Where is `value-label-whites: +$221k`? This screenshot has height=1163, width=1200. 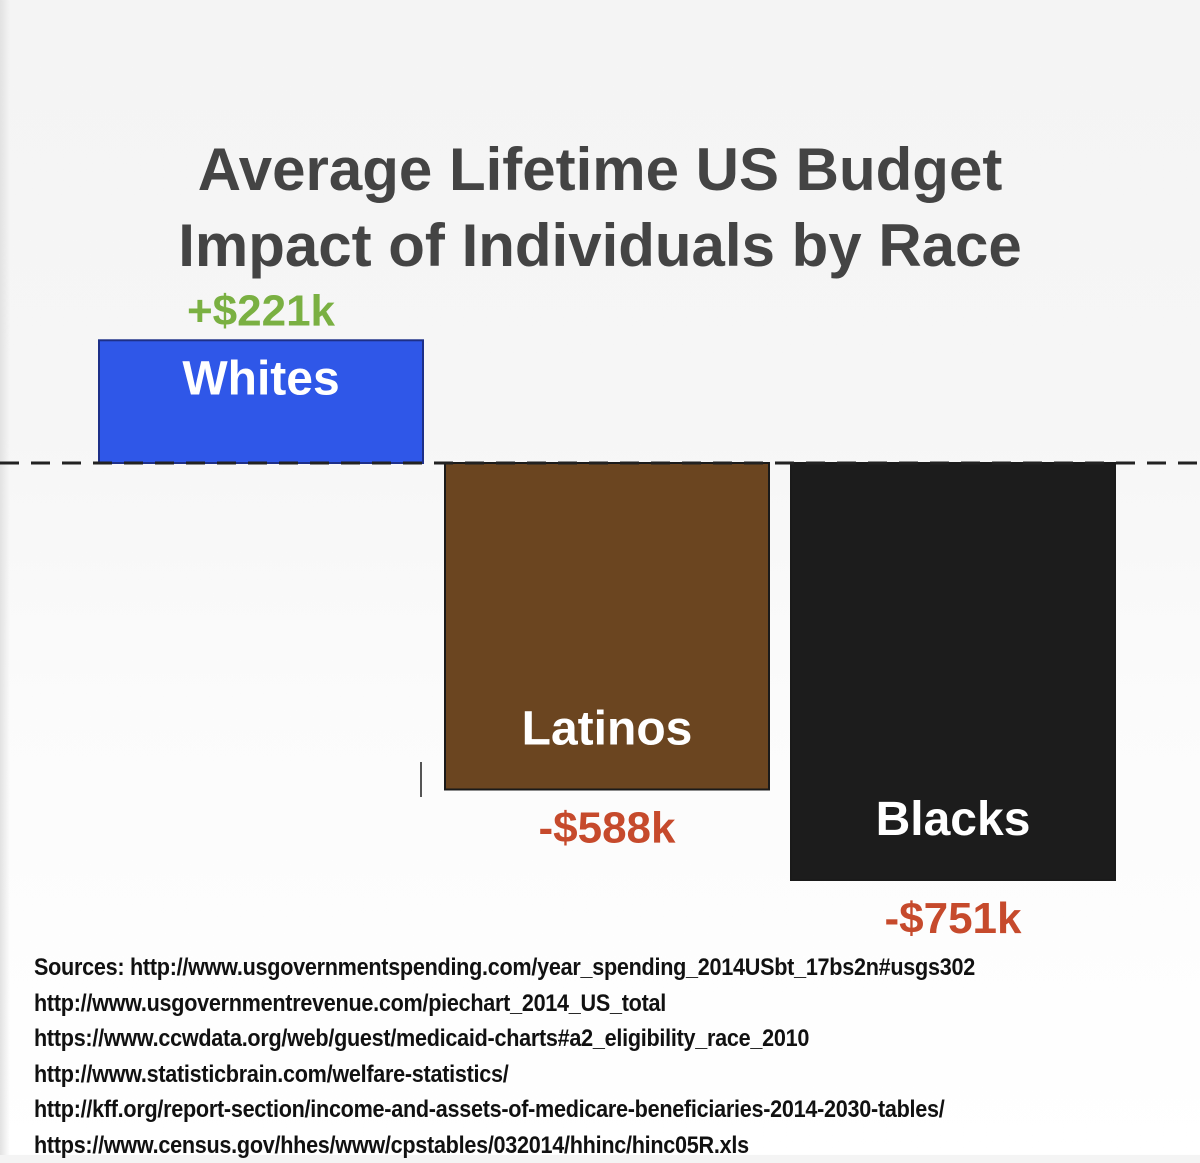
value-label-whites: +$221k is located at coordinates (261, 310).